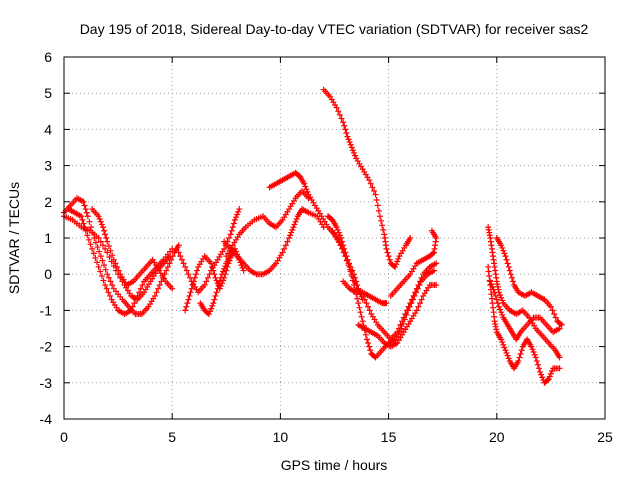 The height and width of the screenshot is (480, 640). Describe the element at coordinates (46, 310) in the screenshot. I see `y-tick-label: -1` at that location.